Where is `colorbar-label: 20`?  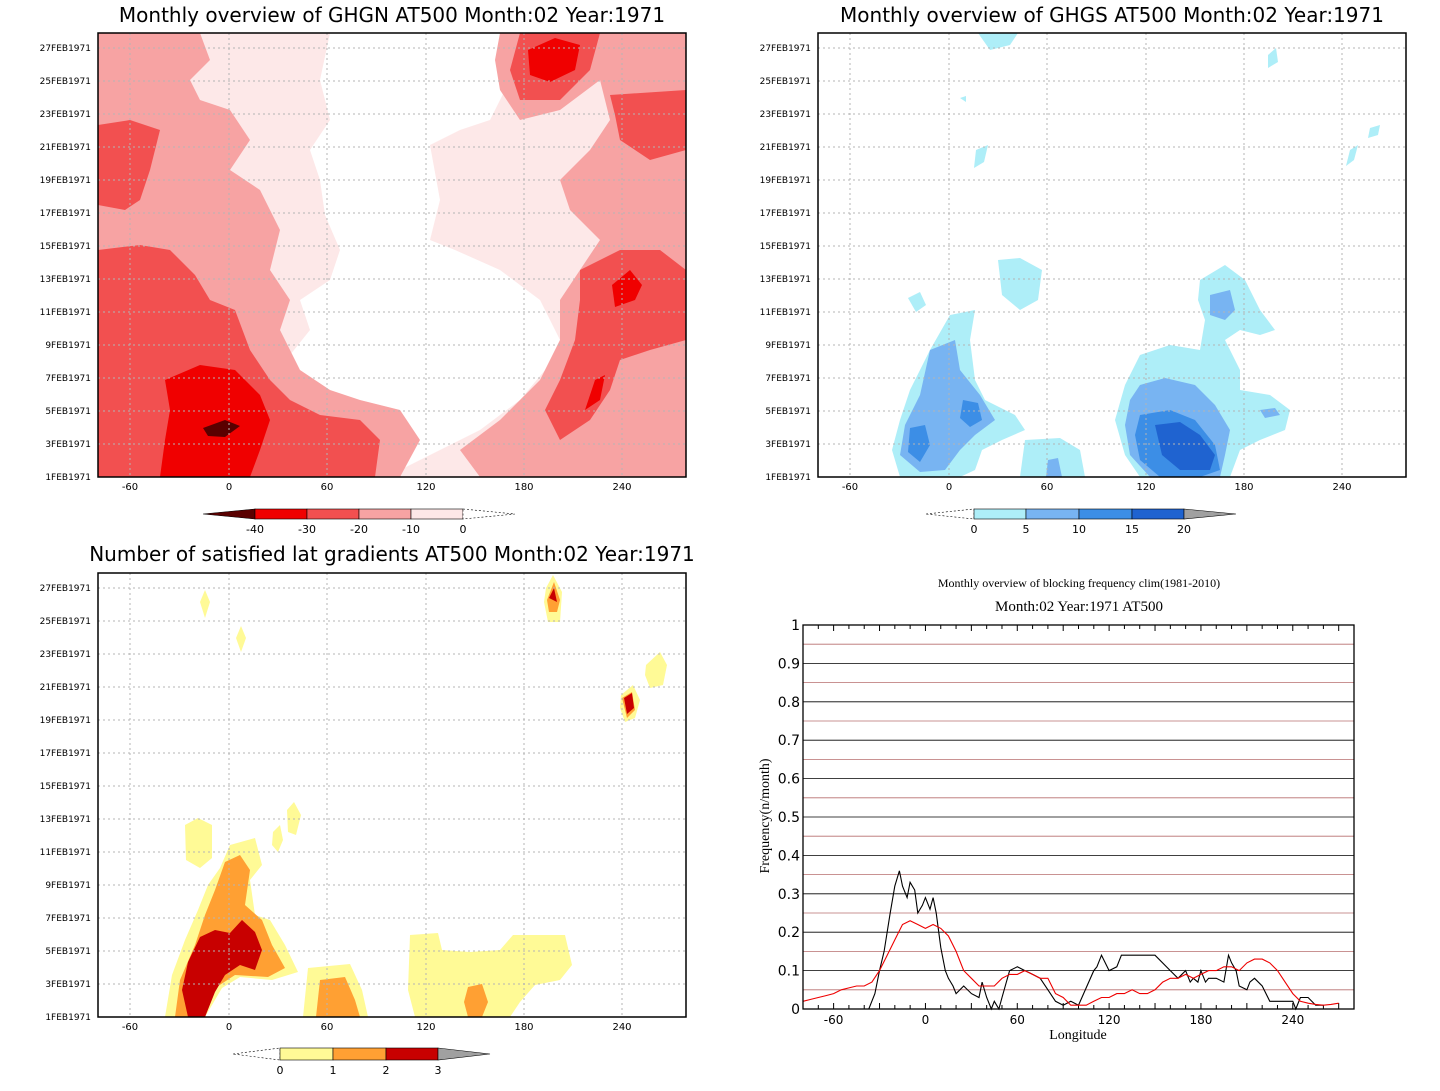 colorbar-label: 20 is located at coordinates (1184, 529).